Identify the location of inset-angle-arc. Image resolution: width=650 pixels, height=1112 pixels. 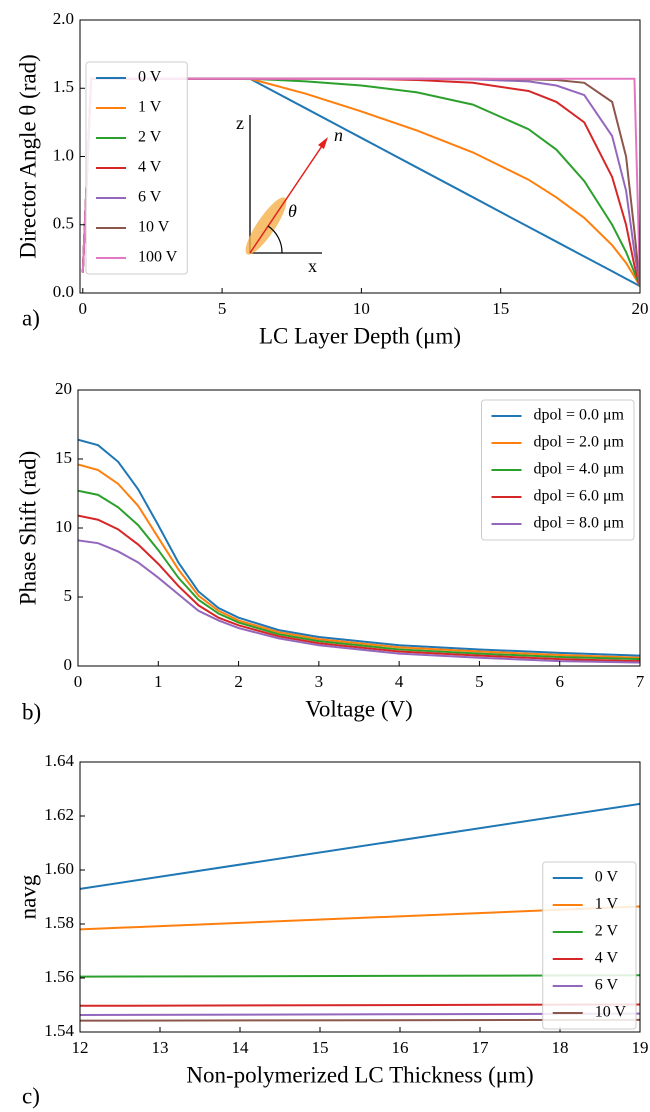
(275, 239).